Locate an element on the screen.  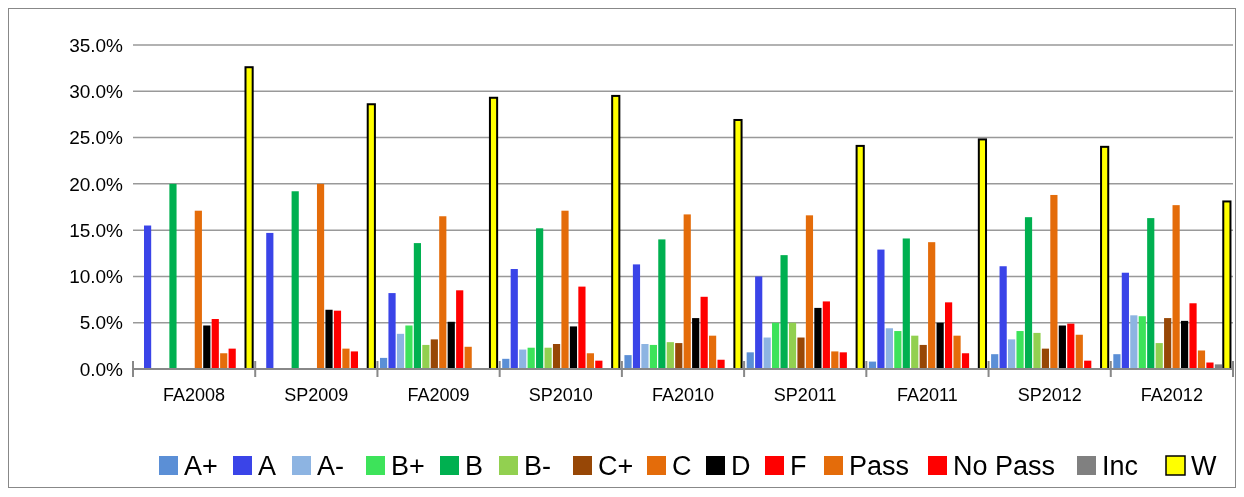
legend-label: D is located at coordinates (741, 466).